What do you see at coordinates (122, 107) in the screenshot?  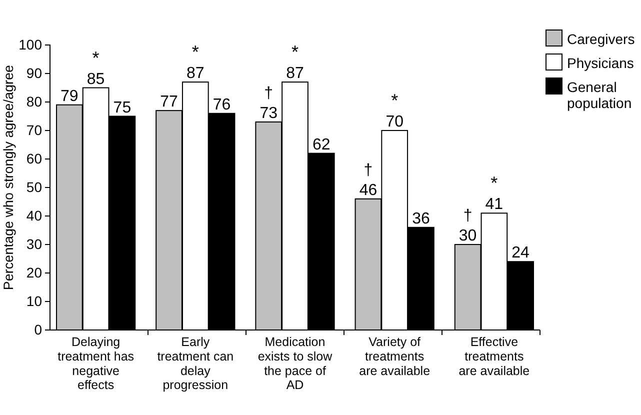 I see `data-label: 75` at bounding box center [122, 107].